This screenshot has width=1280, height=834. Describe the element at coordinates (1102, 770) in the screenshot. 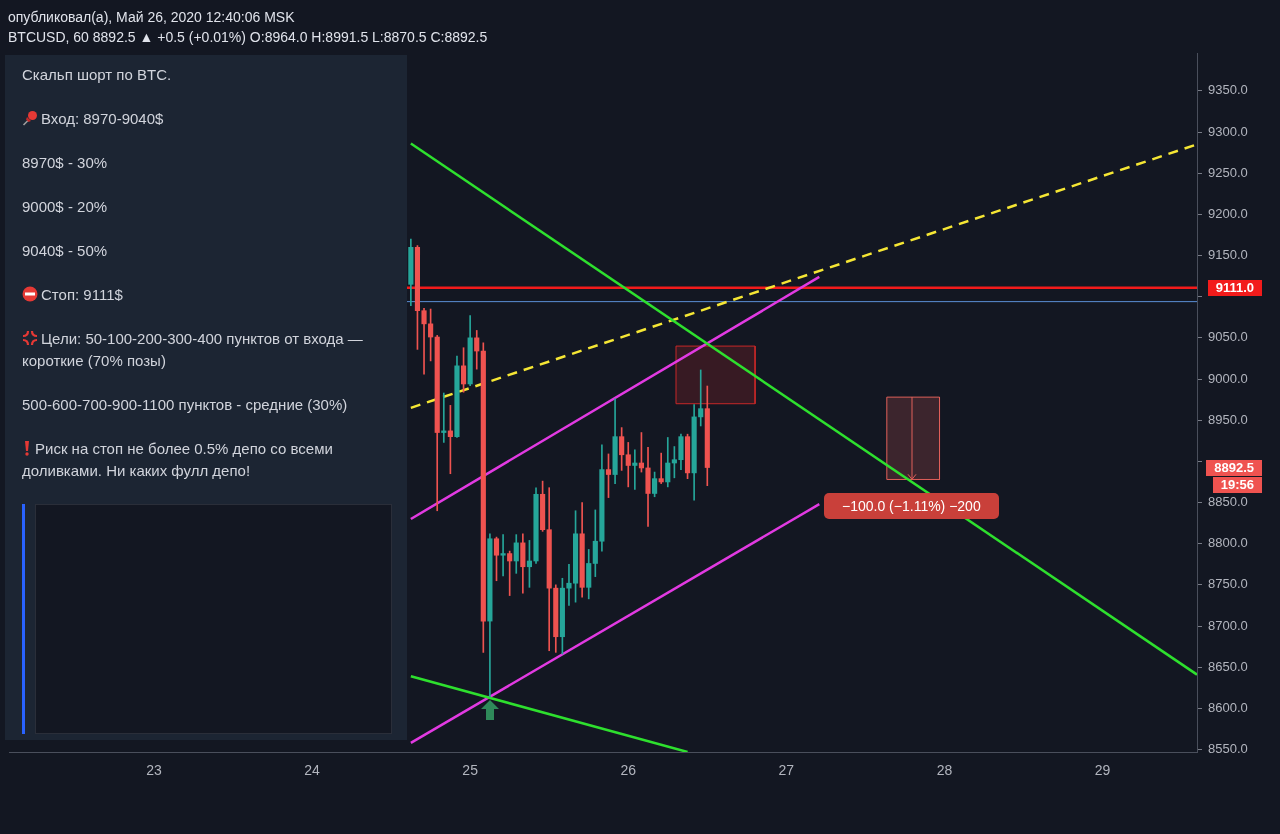

I see `x-tick-label: 29` at that location.